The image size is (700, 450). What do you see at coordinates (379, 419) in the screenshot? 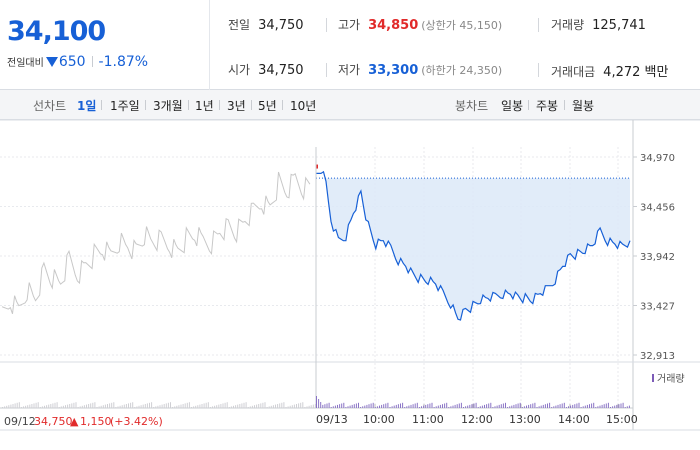
I see `x-tick-label: 10:00` at bounding box center [379, 419].